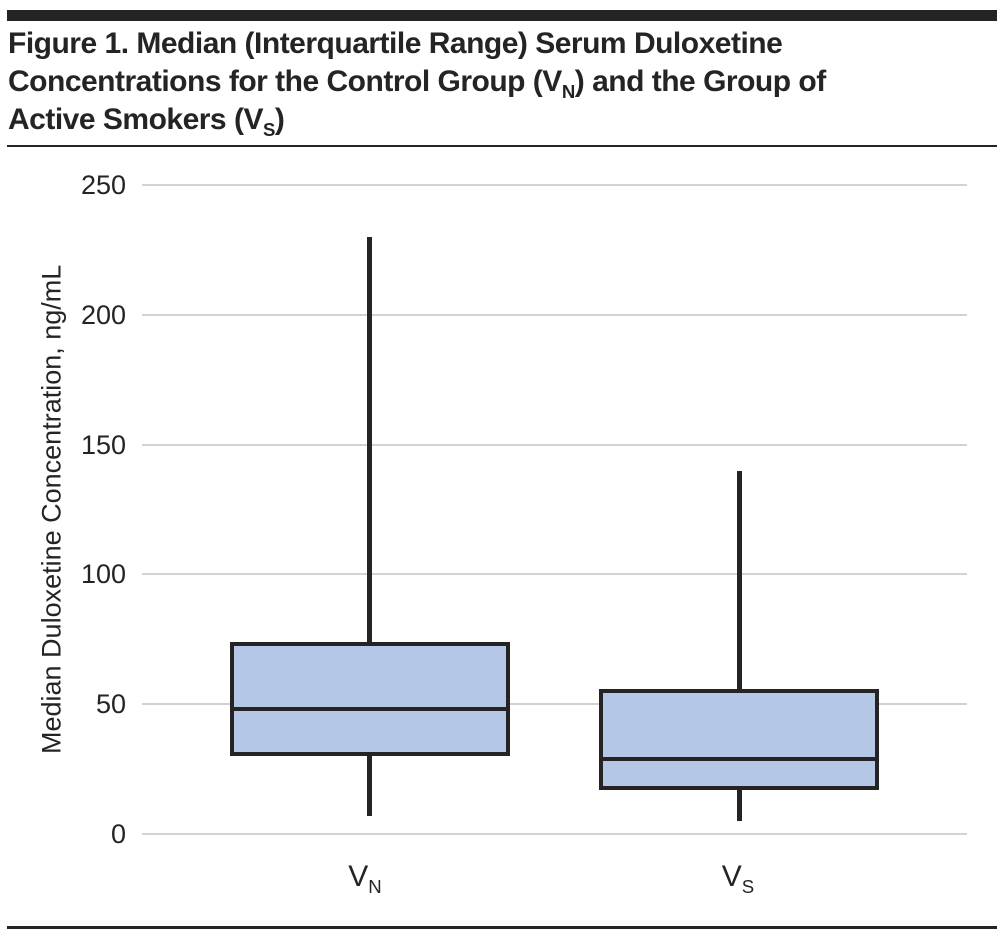 This screenshot has width=1004, height=941. I want to click on y-tick-label-150: 150, so click(103, 444).